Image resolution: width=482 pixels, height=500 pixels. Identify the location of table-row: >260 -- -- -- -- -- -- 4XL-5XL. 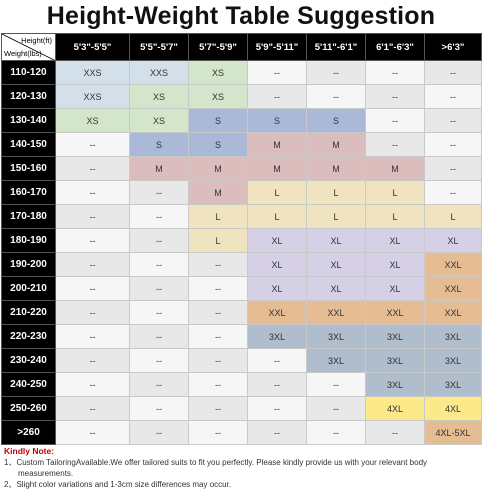
(241, 432).